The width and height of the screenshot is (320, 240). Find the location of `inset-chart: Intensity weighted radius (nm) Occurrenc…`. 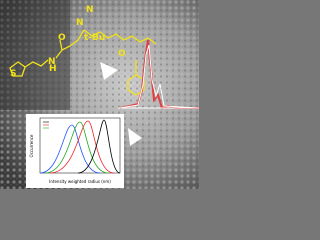

inset-chart: Intensity weighted radius (nm) Occurrenc… is located at coordinates (75, 151).